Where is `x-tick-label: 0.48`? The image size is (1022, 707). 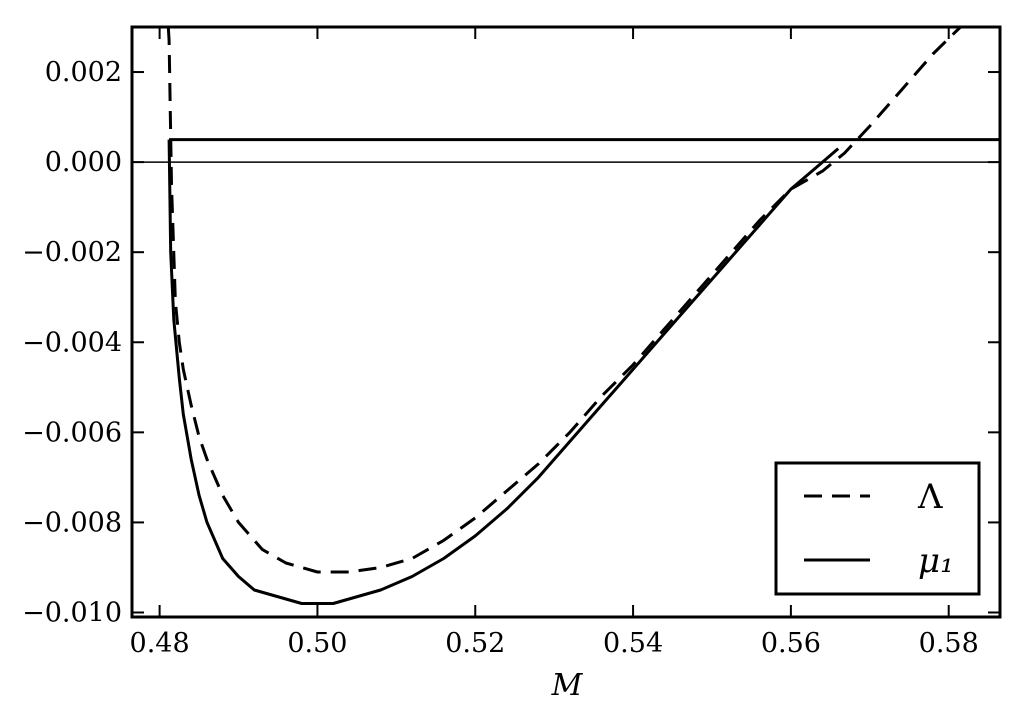
x-tick-label: 0.48 is located at coordinates (160, 643).